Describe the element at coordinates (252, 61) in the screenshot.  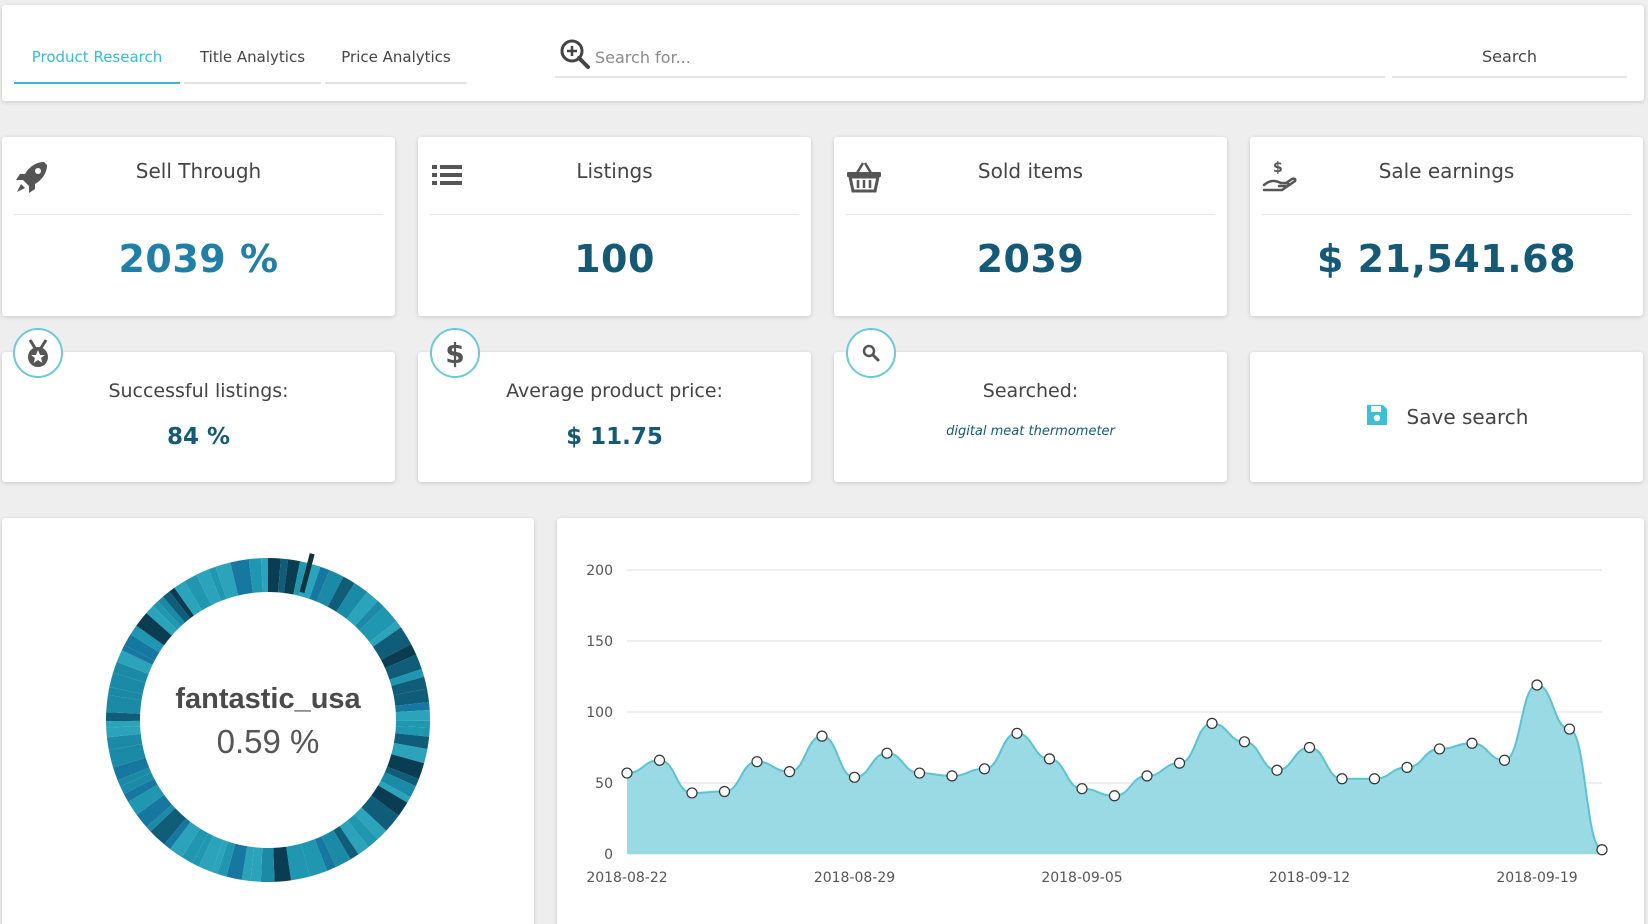
I see `tab-title-analytics: Title Analytics` at that location.